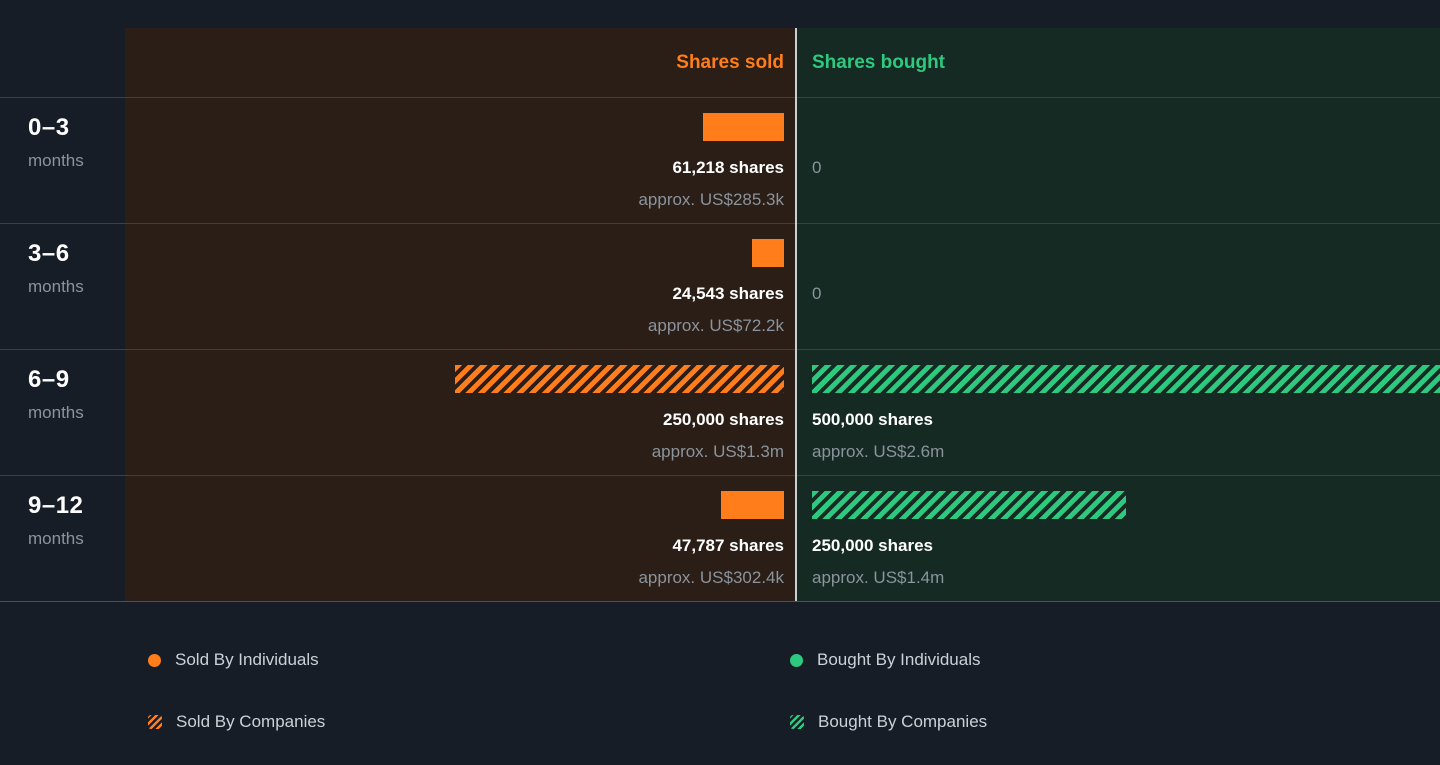 Image resolution: width=1440 pixels, height=765 pixels. I want to click on period-range: 0–3, so click(49, 127).